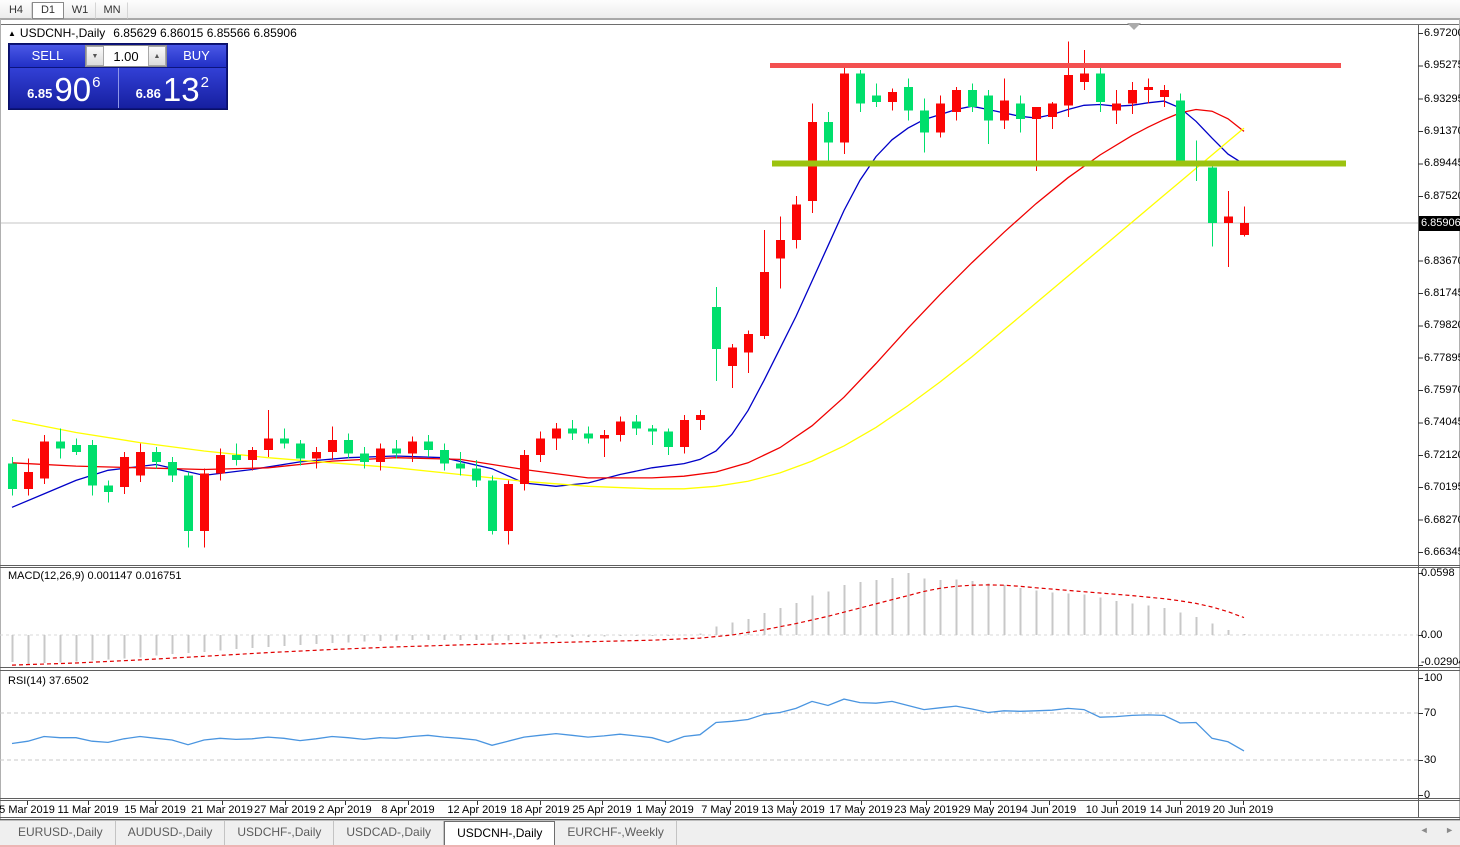 This screenshot has width=1460, height=847. I want to click on price-axis-label: 6.77895, so click(1442, 357).